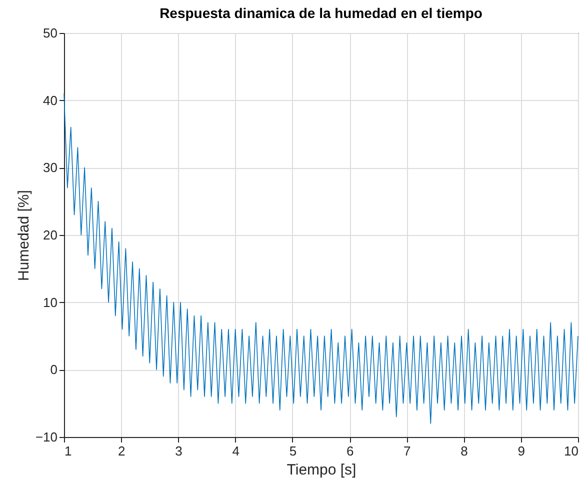 Image resolution: width=587 pixels, height=488 pixels. What do you see at coordinates (321, 13) in the screenshot?
I see `chart-title: Respuesta dinamica de la humedad en el tiempo` at bounding box center [321, 13].